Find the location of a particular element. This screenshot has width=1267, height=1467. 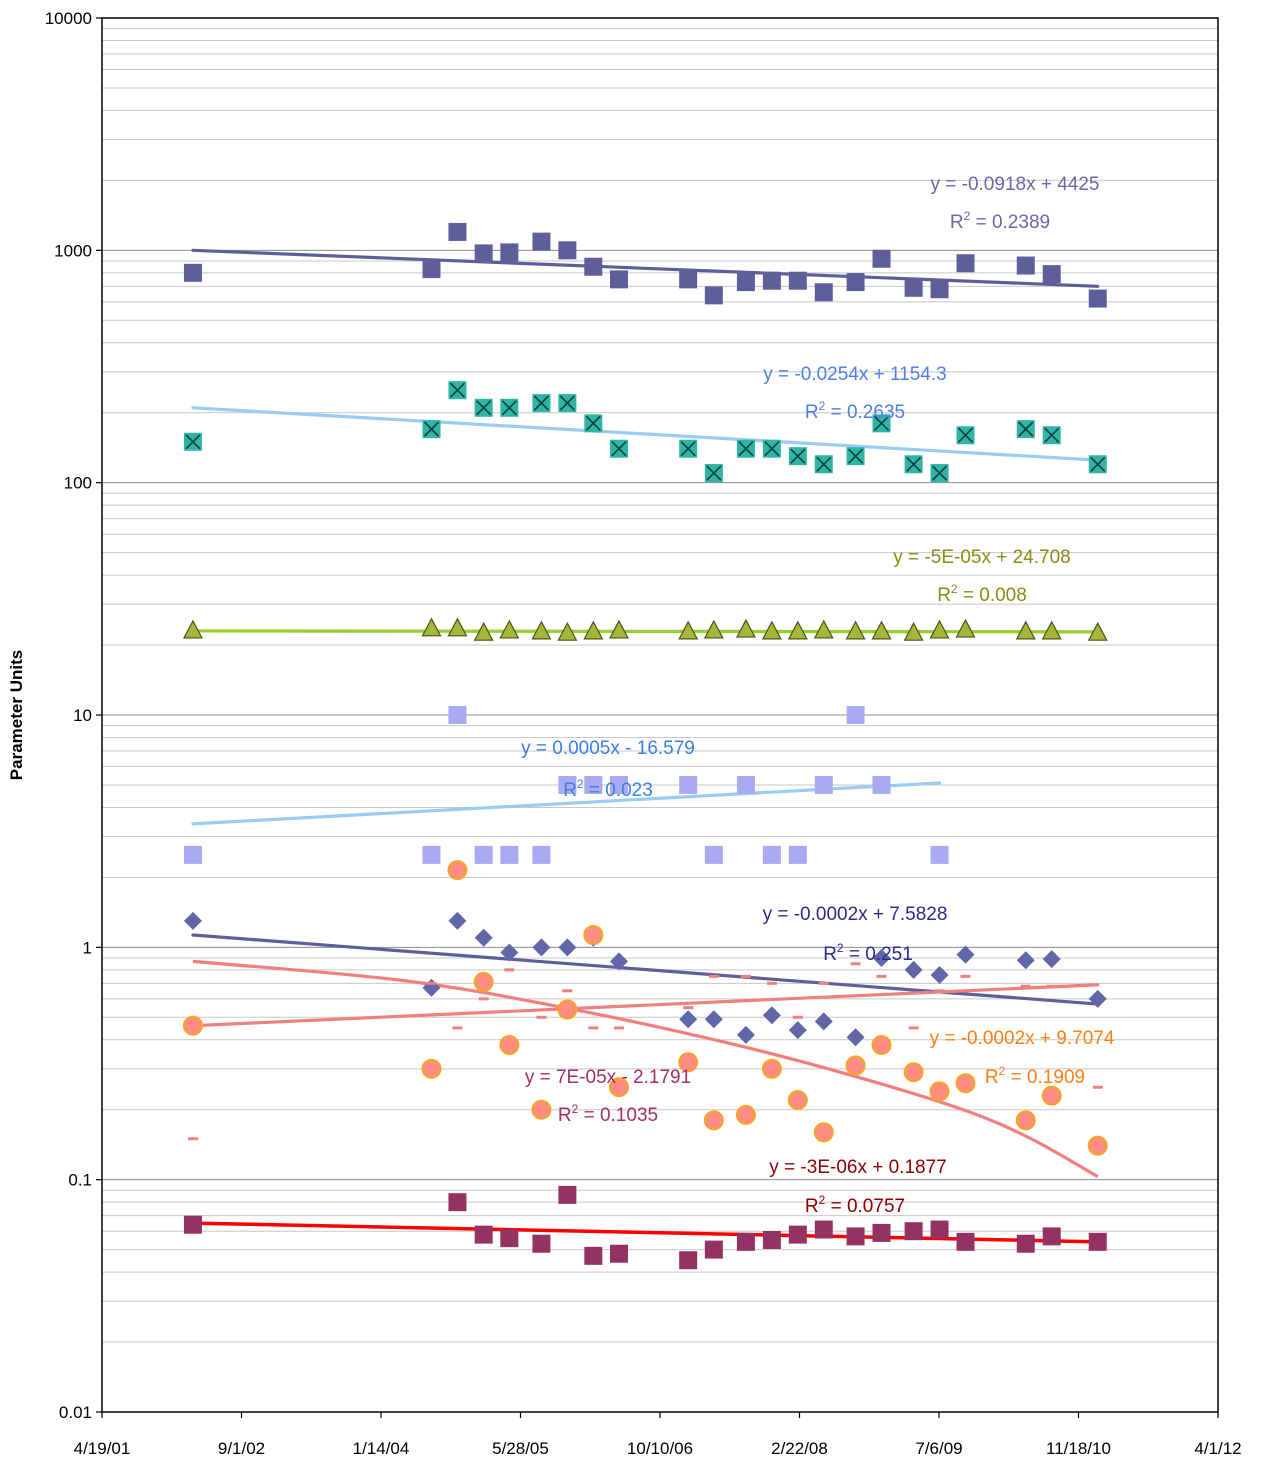

r-squared-label: R2 = 0.2635 is located at coordinates (855, 411).